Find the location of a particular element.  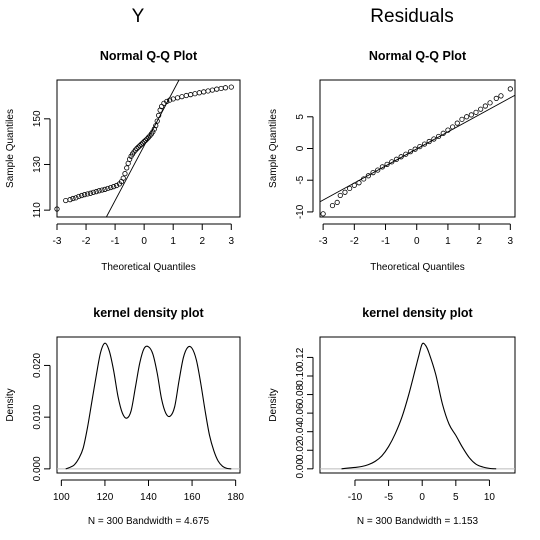

qq-y-x-tick-label: 2 is located at coordinates (202, 241).